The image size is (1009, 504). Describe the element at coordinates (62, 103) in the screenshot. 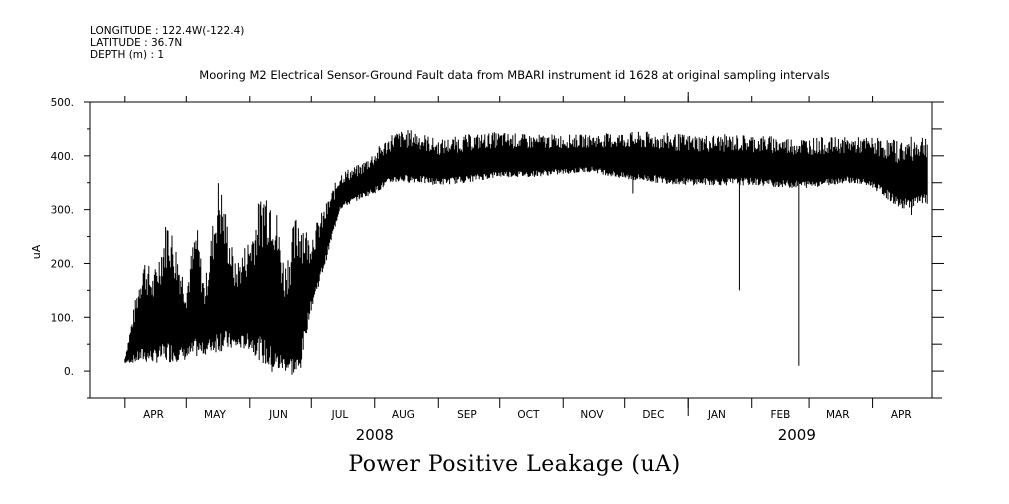

I see `y-tick-label: 500.` at that location.